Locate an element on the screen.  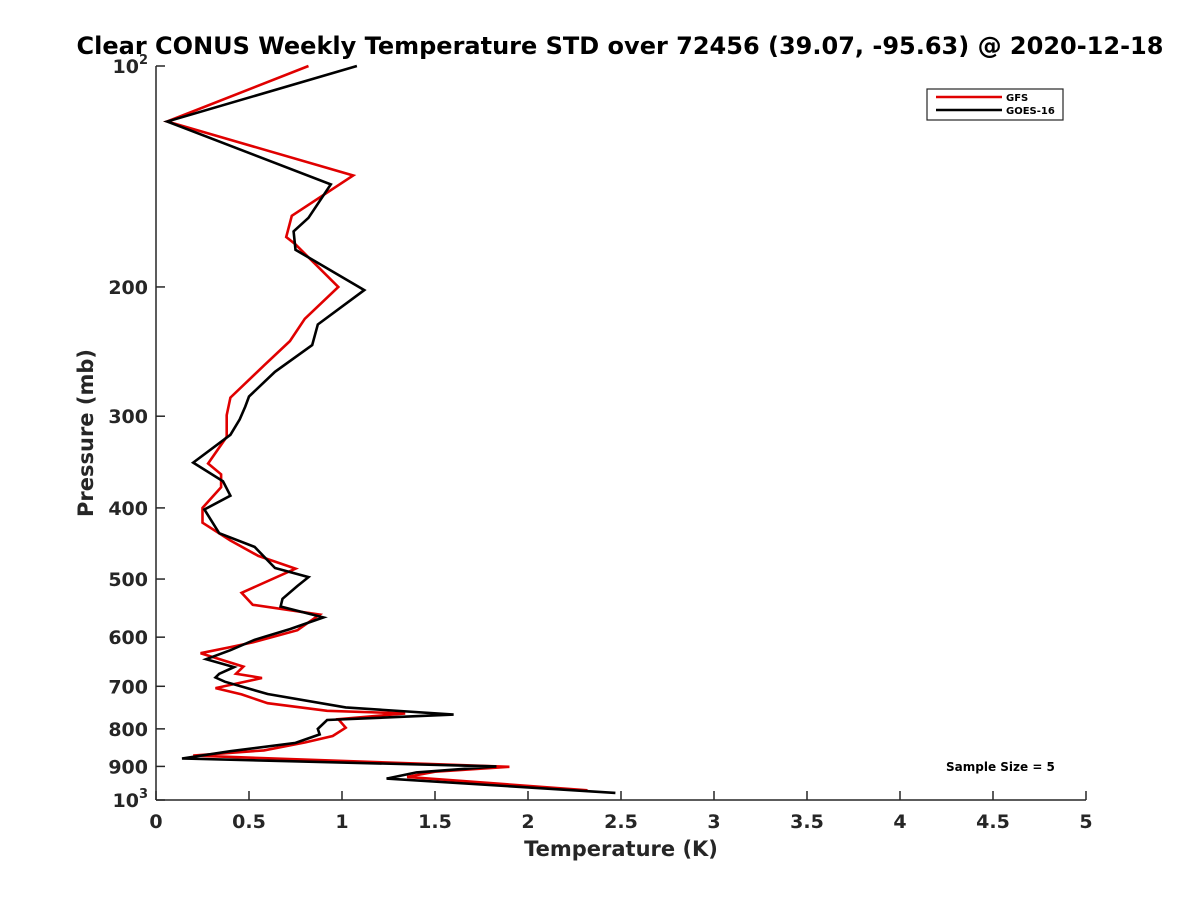
y-tick-label: 10² is located at coordinates (131, 65).